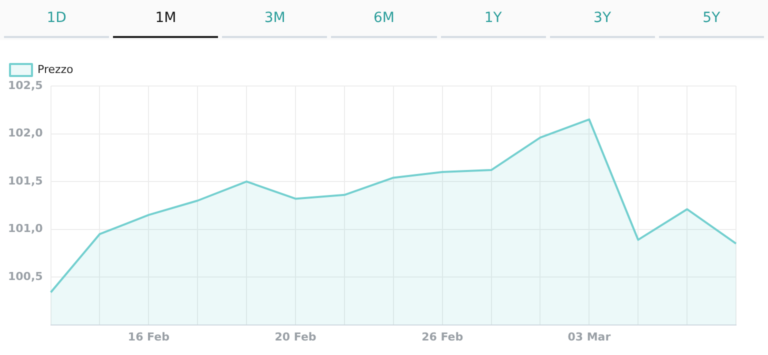 Image resolution: width=768 pixels, height=355 pixels. I want to click on x-tick-label: 03 Mar, so click(590, 337).